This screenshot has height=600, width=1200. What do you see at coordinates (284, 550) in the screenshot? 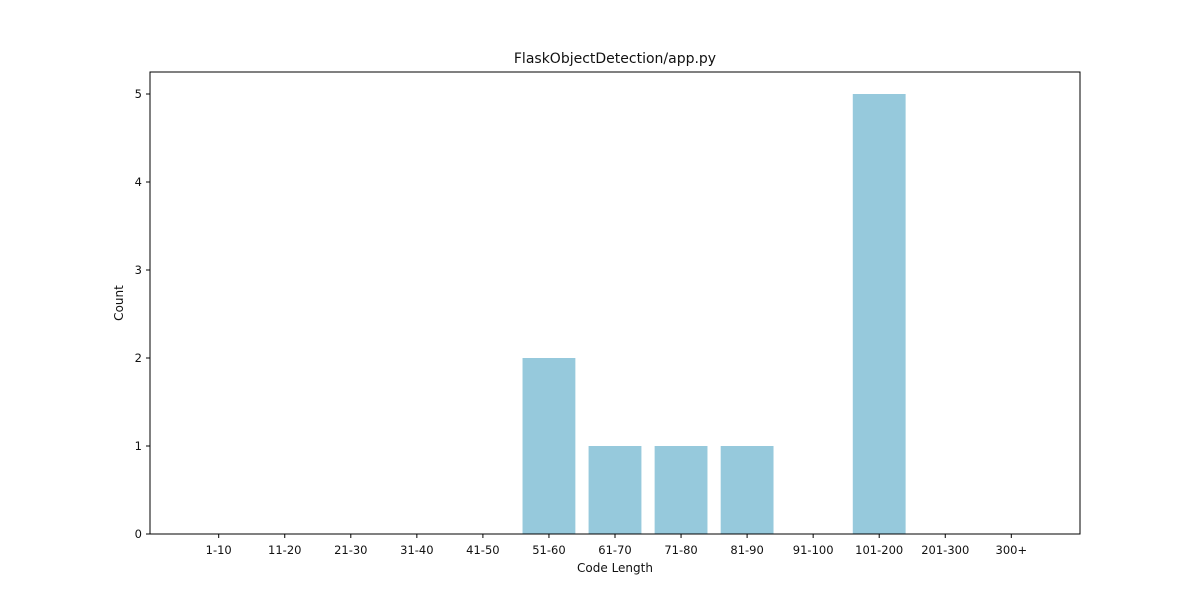
I see `x-tick-label: 11-20` at bounding box center [284, 550].